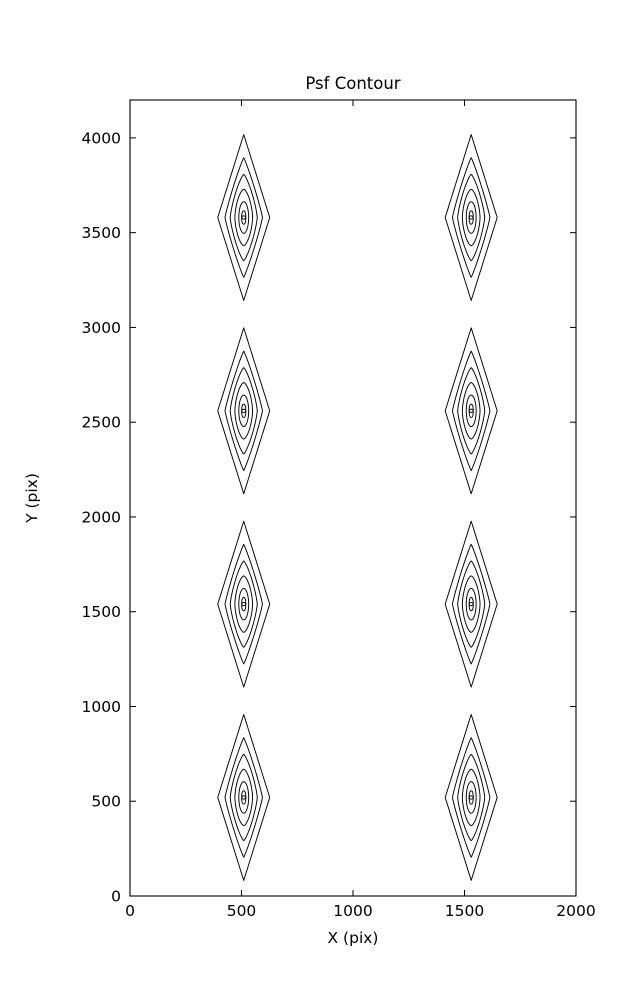 Image resolution: width=637 pixels, height=1000 pixels. I want to click on y-axis-label: Y (pix), so click(32, 498).